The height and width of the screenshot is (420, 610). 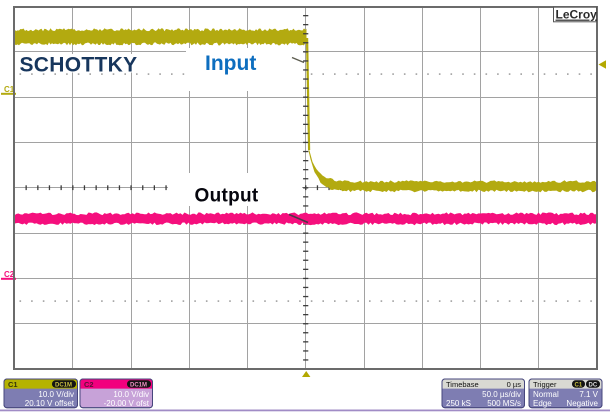 What do you see at coordinates (50, 403) in the screenshot?
I see `svg-text: 20.10 V offset` at bounding box center [50, 403].